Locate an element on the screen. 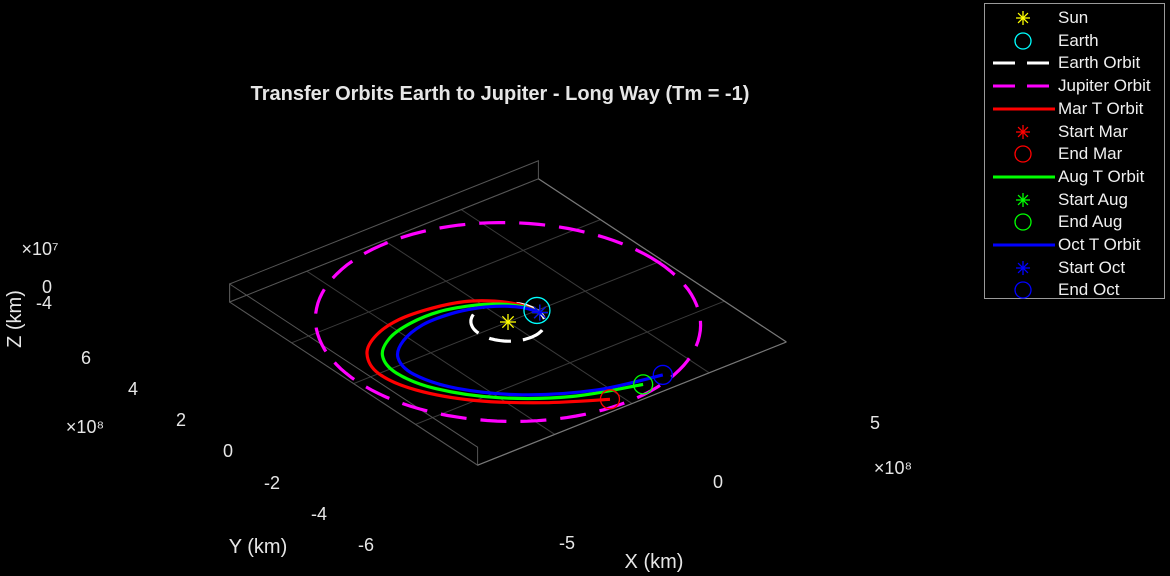  legend-item: End Oct is located at coordinates (1075, 290).